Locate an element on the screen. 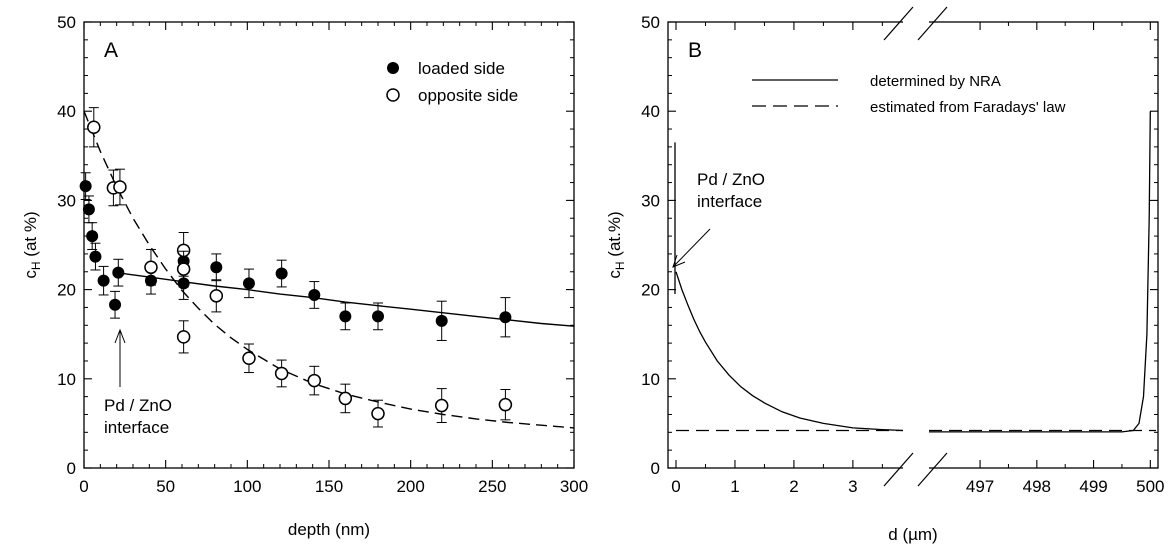 This screenshot has height=549, width=1175. chart-a-y-axis-title: cH (at %) is located at coordinates (32, 244).